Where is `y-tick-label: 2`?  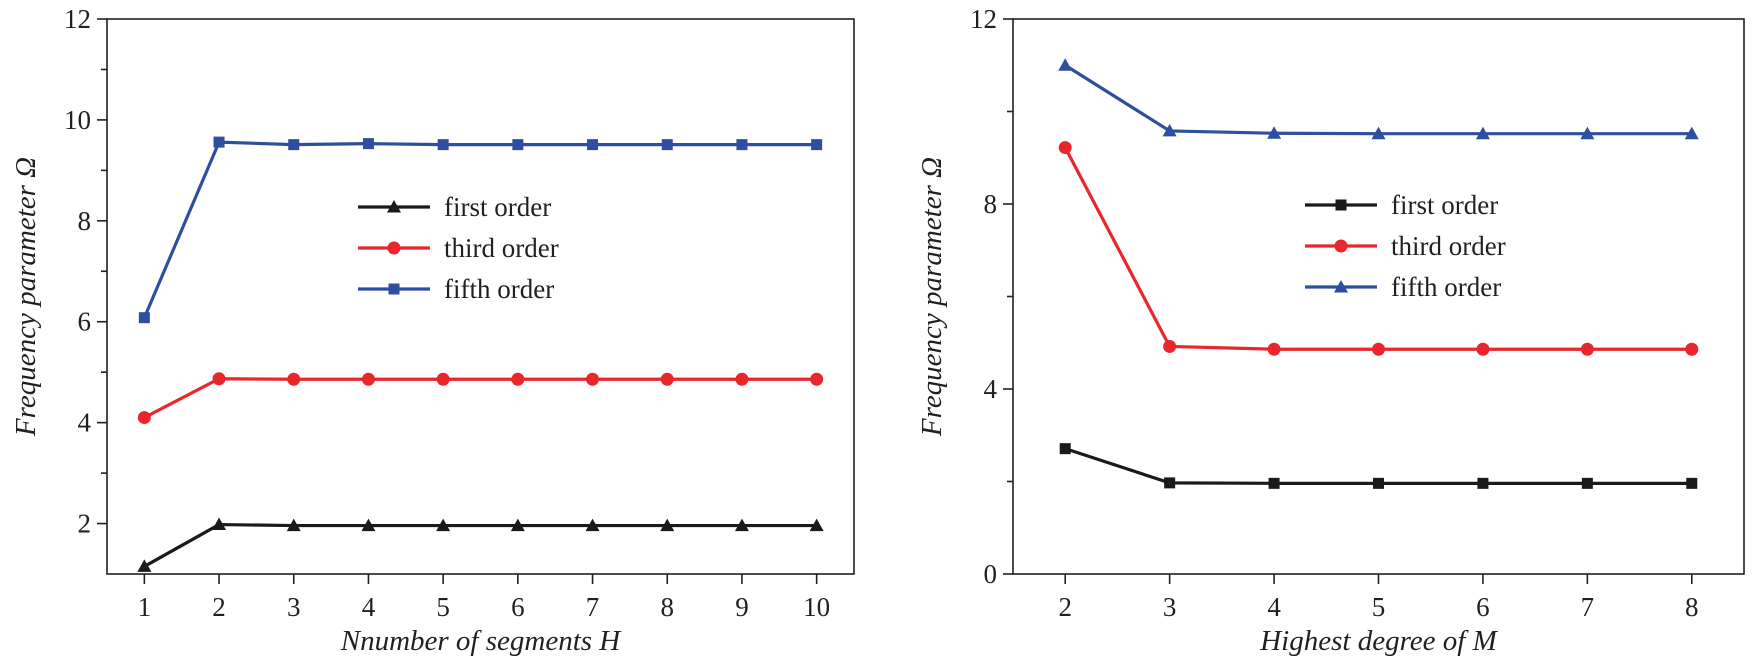
y-tick-label: 2 is located at coordinates (85, 524).